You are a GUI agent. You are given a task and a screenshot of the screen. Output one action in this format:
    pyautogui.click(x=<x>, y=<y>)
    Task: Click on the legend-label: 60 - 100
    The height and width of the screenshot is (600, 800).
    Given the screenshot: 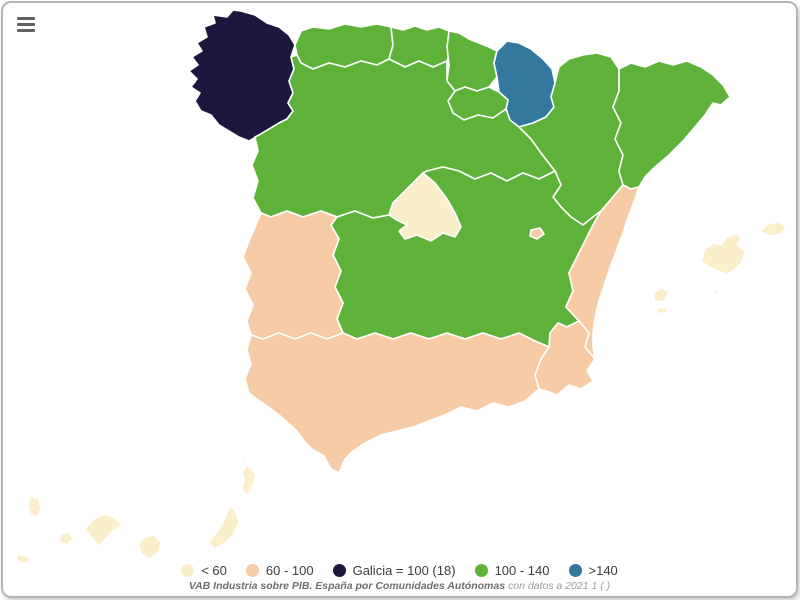 What is the action you would take?
    pyautogui.click(x=289, y=570)
    